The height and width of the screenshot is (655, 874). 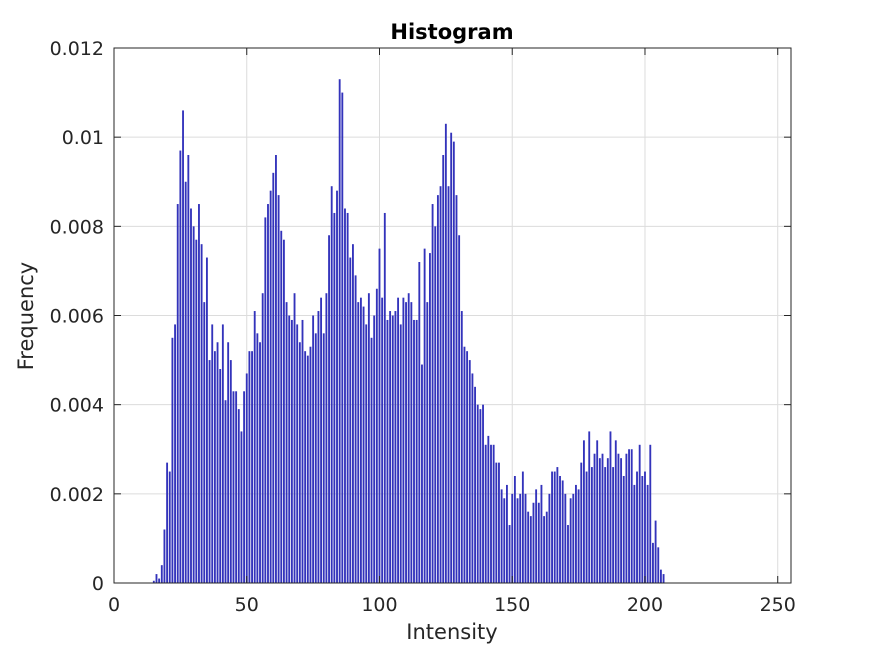 What do you see at coordinates (77, 495) in the screenshot?
I see `y-tick-label: 0.002` at bounding box center [77, 495].